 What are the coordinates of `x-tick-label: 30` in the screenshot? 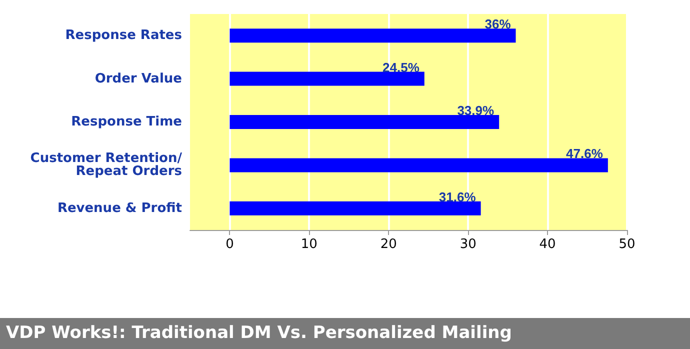 It's located at (468, 244).